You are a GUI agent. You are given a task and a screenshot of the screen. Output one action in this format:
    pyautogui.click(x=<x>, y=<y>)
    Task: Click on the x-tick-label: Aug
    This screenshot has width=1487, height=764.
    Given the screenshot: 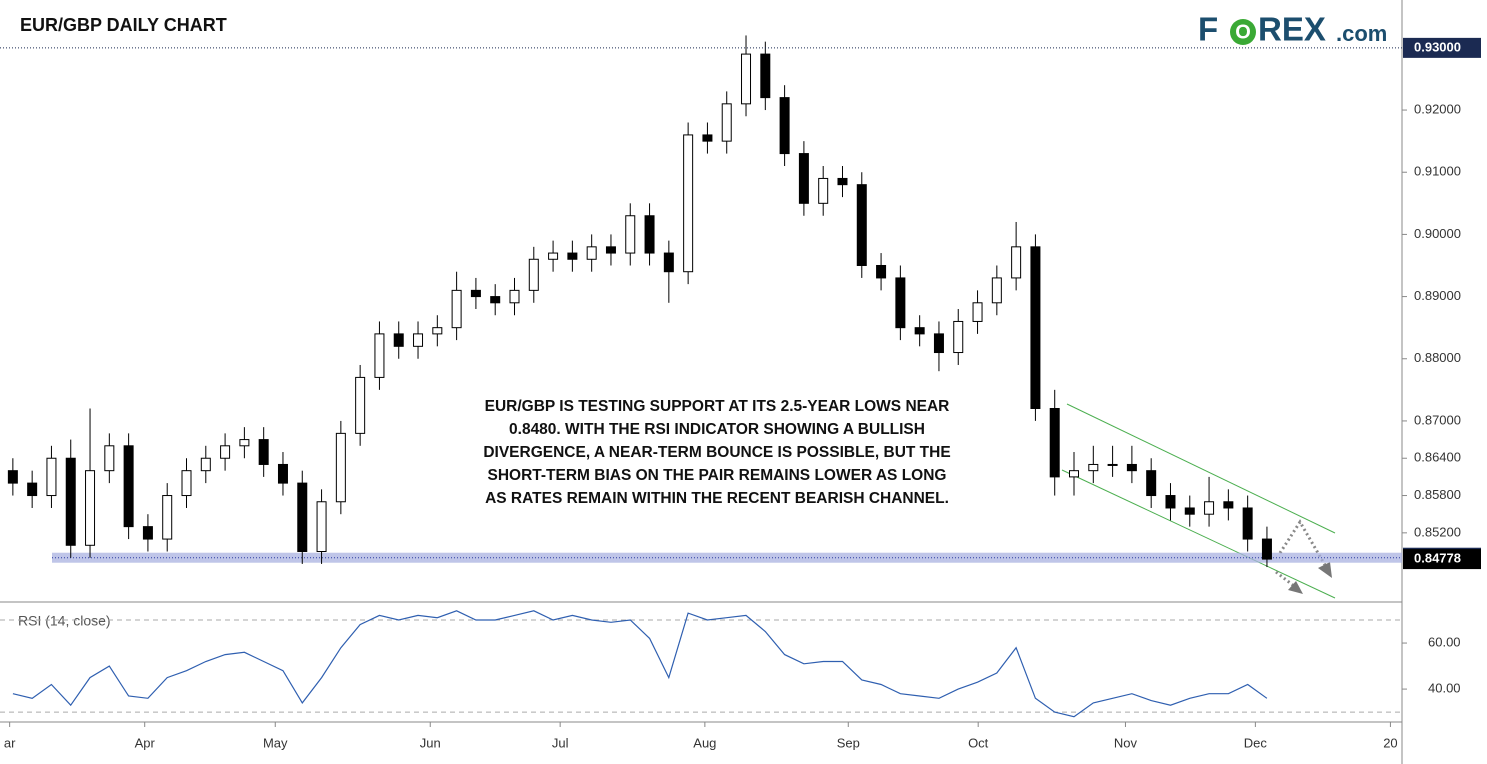 What is the action you would take?
    pyautogui.click(x=704, y=742)
    